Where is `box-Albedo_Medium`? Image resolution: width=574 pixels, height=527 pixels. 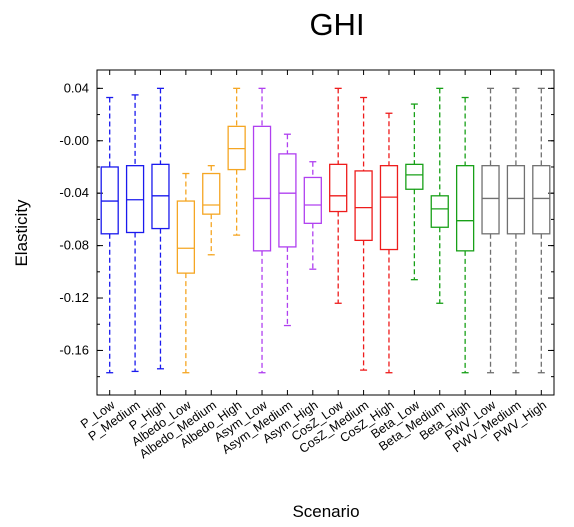
box-Albedo_Medium is located at coordinates (211, 210).